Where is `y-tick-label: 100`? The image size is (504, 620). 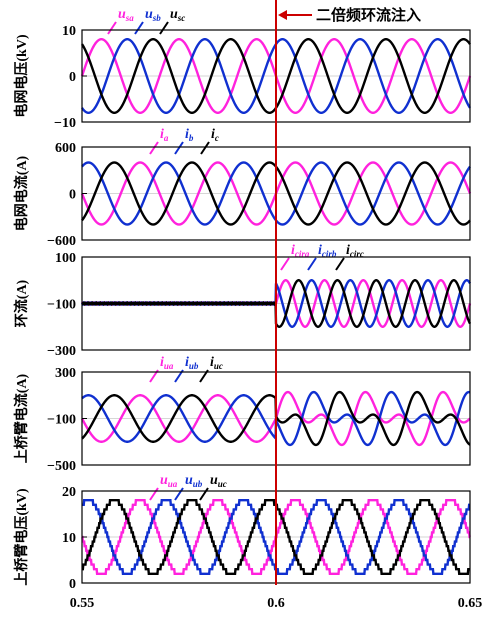
y-tick-label: 100 is located at coordinates (65, 258).